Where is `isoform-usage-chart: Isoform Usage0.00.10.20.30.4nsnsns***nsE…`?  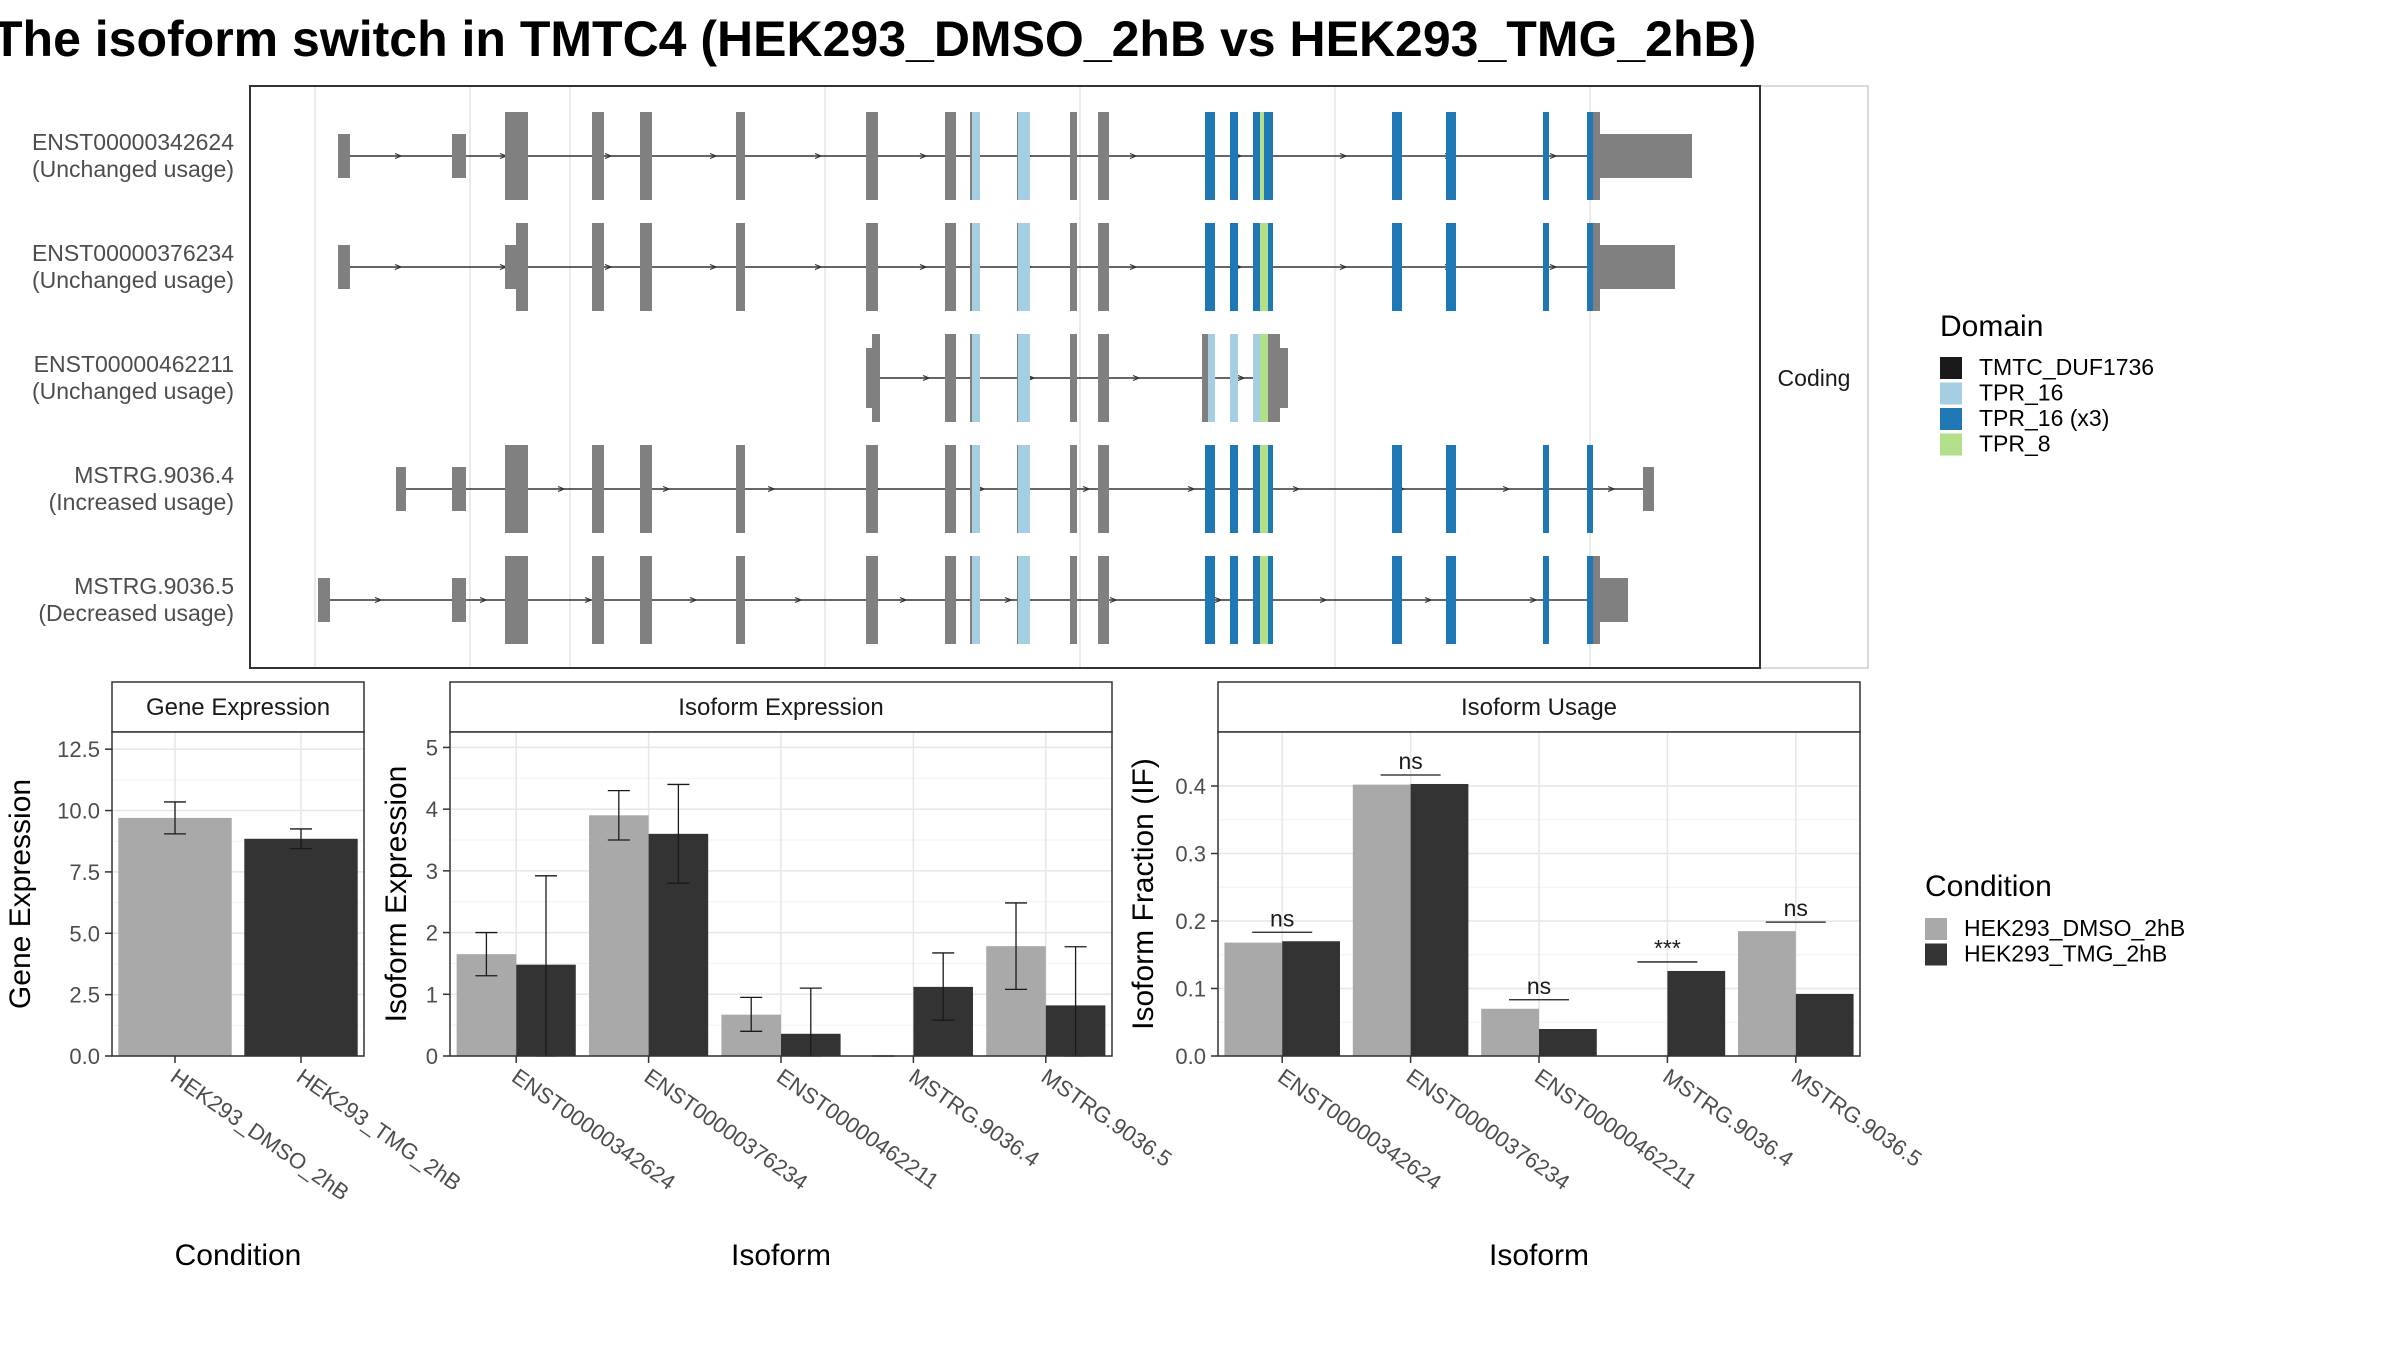 isoform-usage-chart: Isoform Usage0.00.10.20.30.4nsnsns***nsE… is located at coordinates (1527, 976).